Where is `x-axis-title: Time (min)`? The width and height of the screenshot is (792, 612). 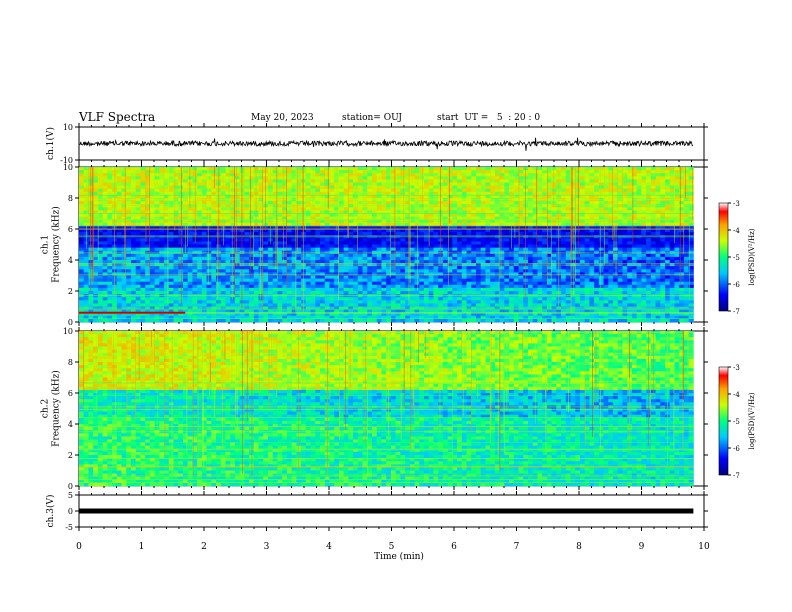
x-axis-title: Time (min) is located at coordinates (399, 556).